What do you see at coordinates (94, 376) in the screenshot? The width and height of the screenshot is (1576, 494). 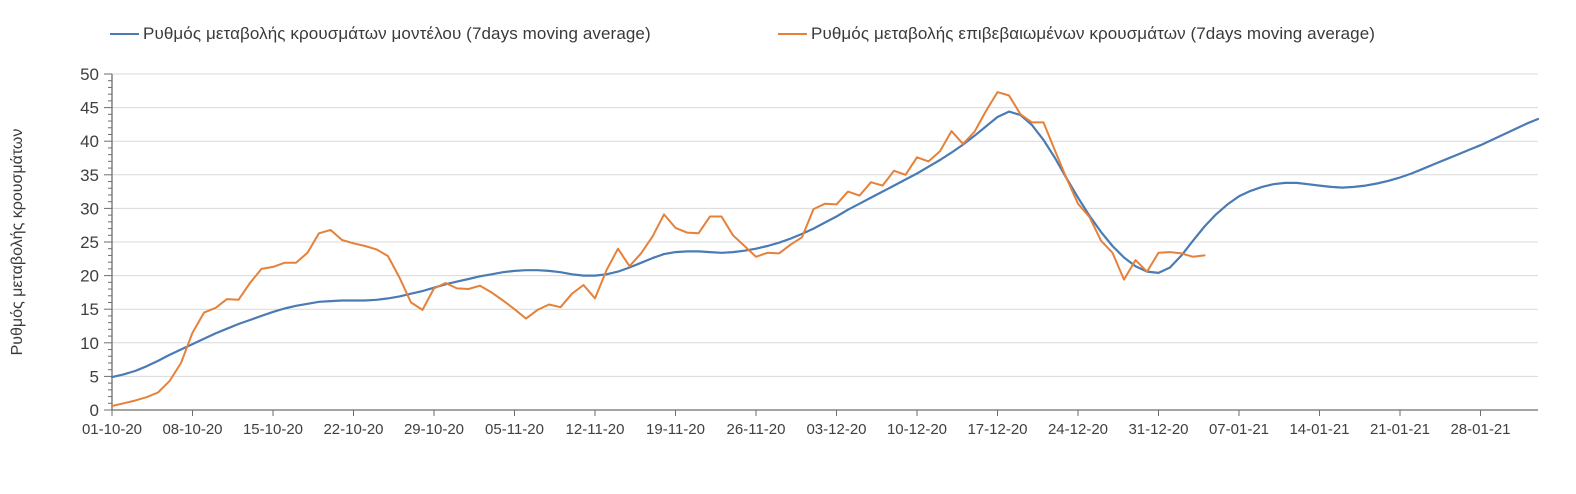 I see `y-tick-label: 5` at bounding box center [94, 376].